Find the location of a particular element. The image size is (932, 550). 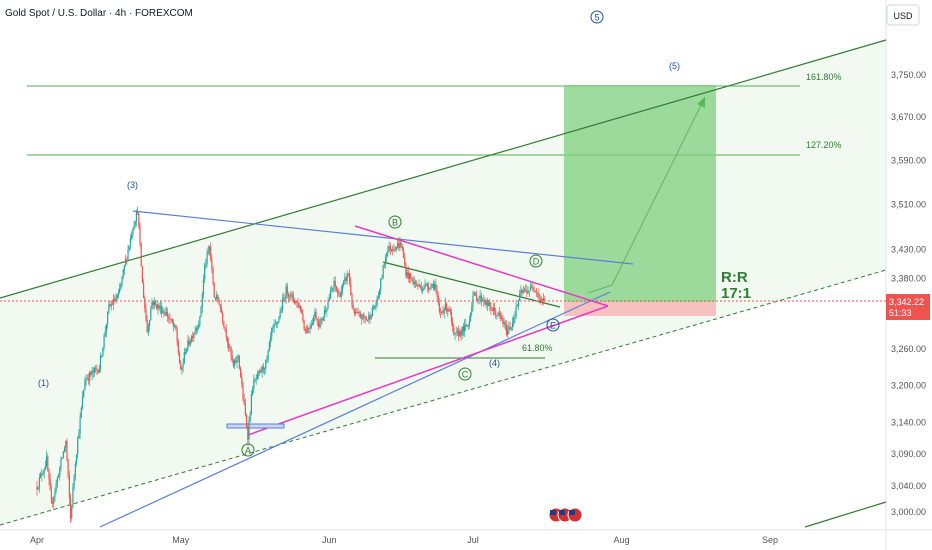

wave-a-label: A is located at coordinates (248, 451).